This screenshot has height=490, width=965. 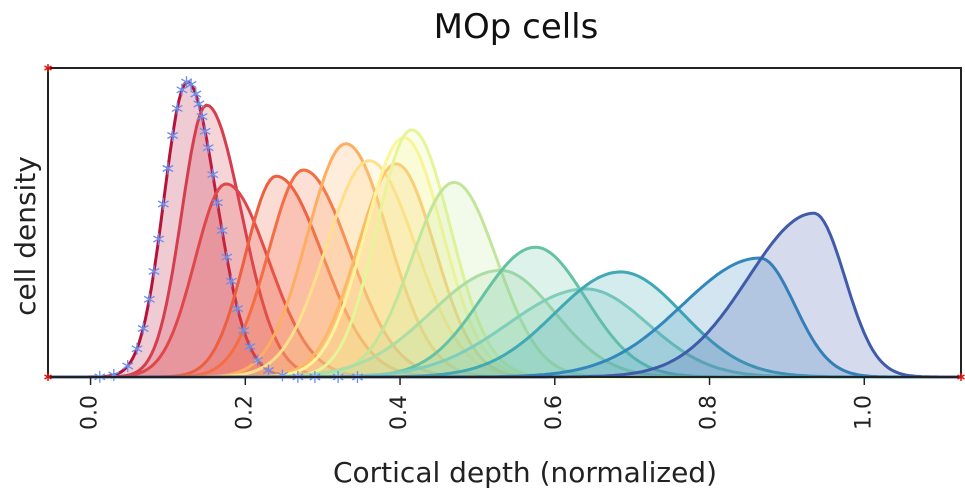 I want to click on x-tick-label: 1.0, so click(x=863, y=412).